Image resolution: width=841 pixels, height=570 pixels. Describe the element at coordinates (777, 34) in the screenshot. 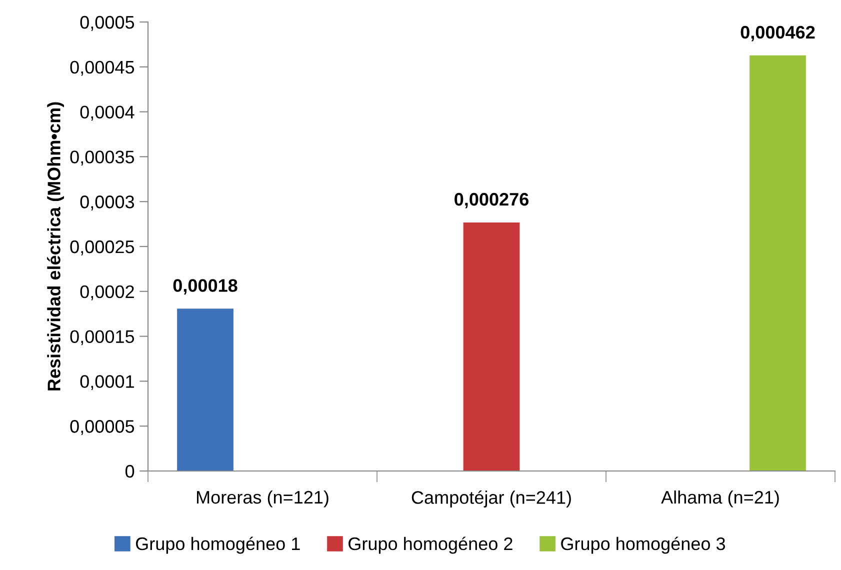

I see `data-label: 0,000462` at that location.